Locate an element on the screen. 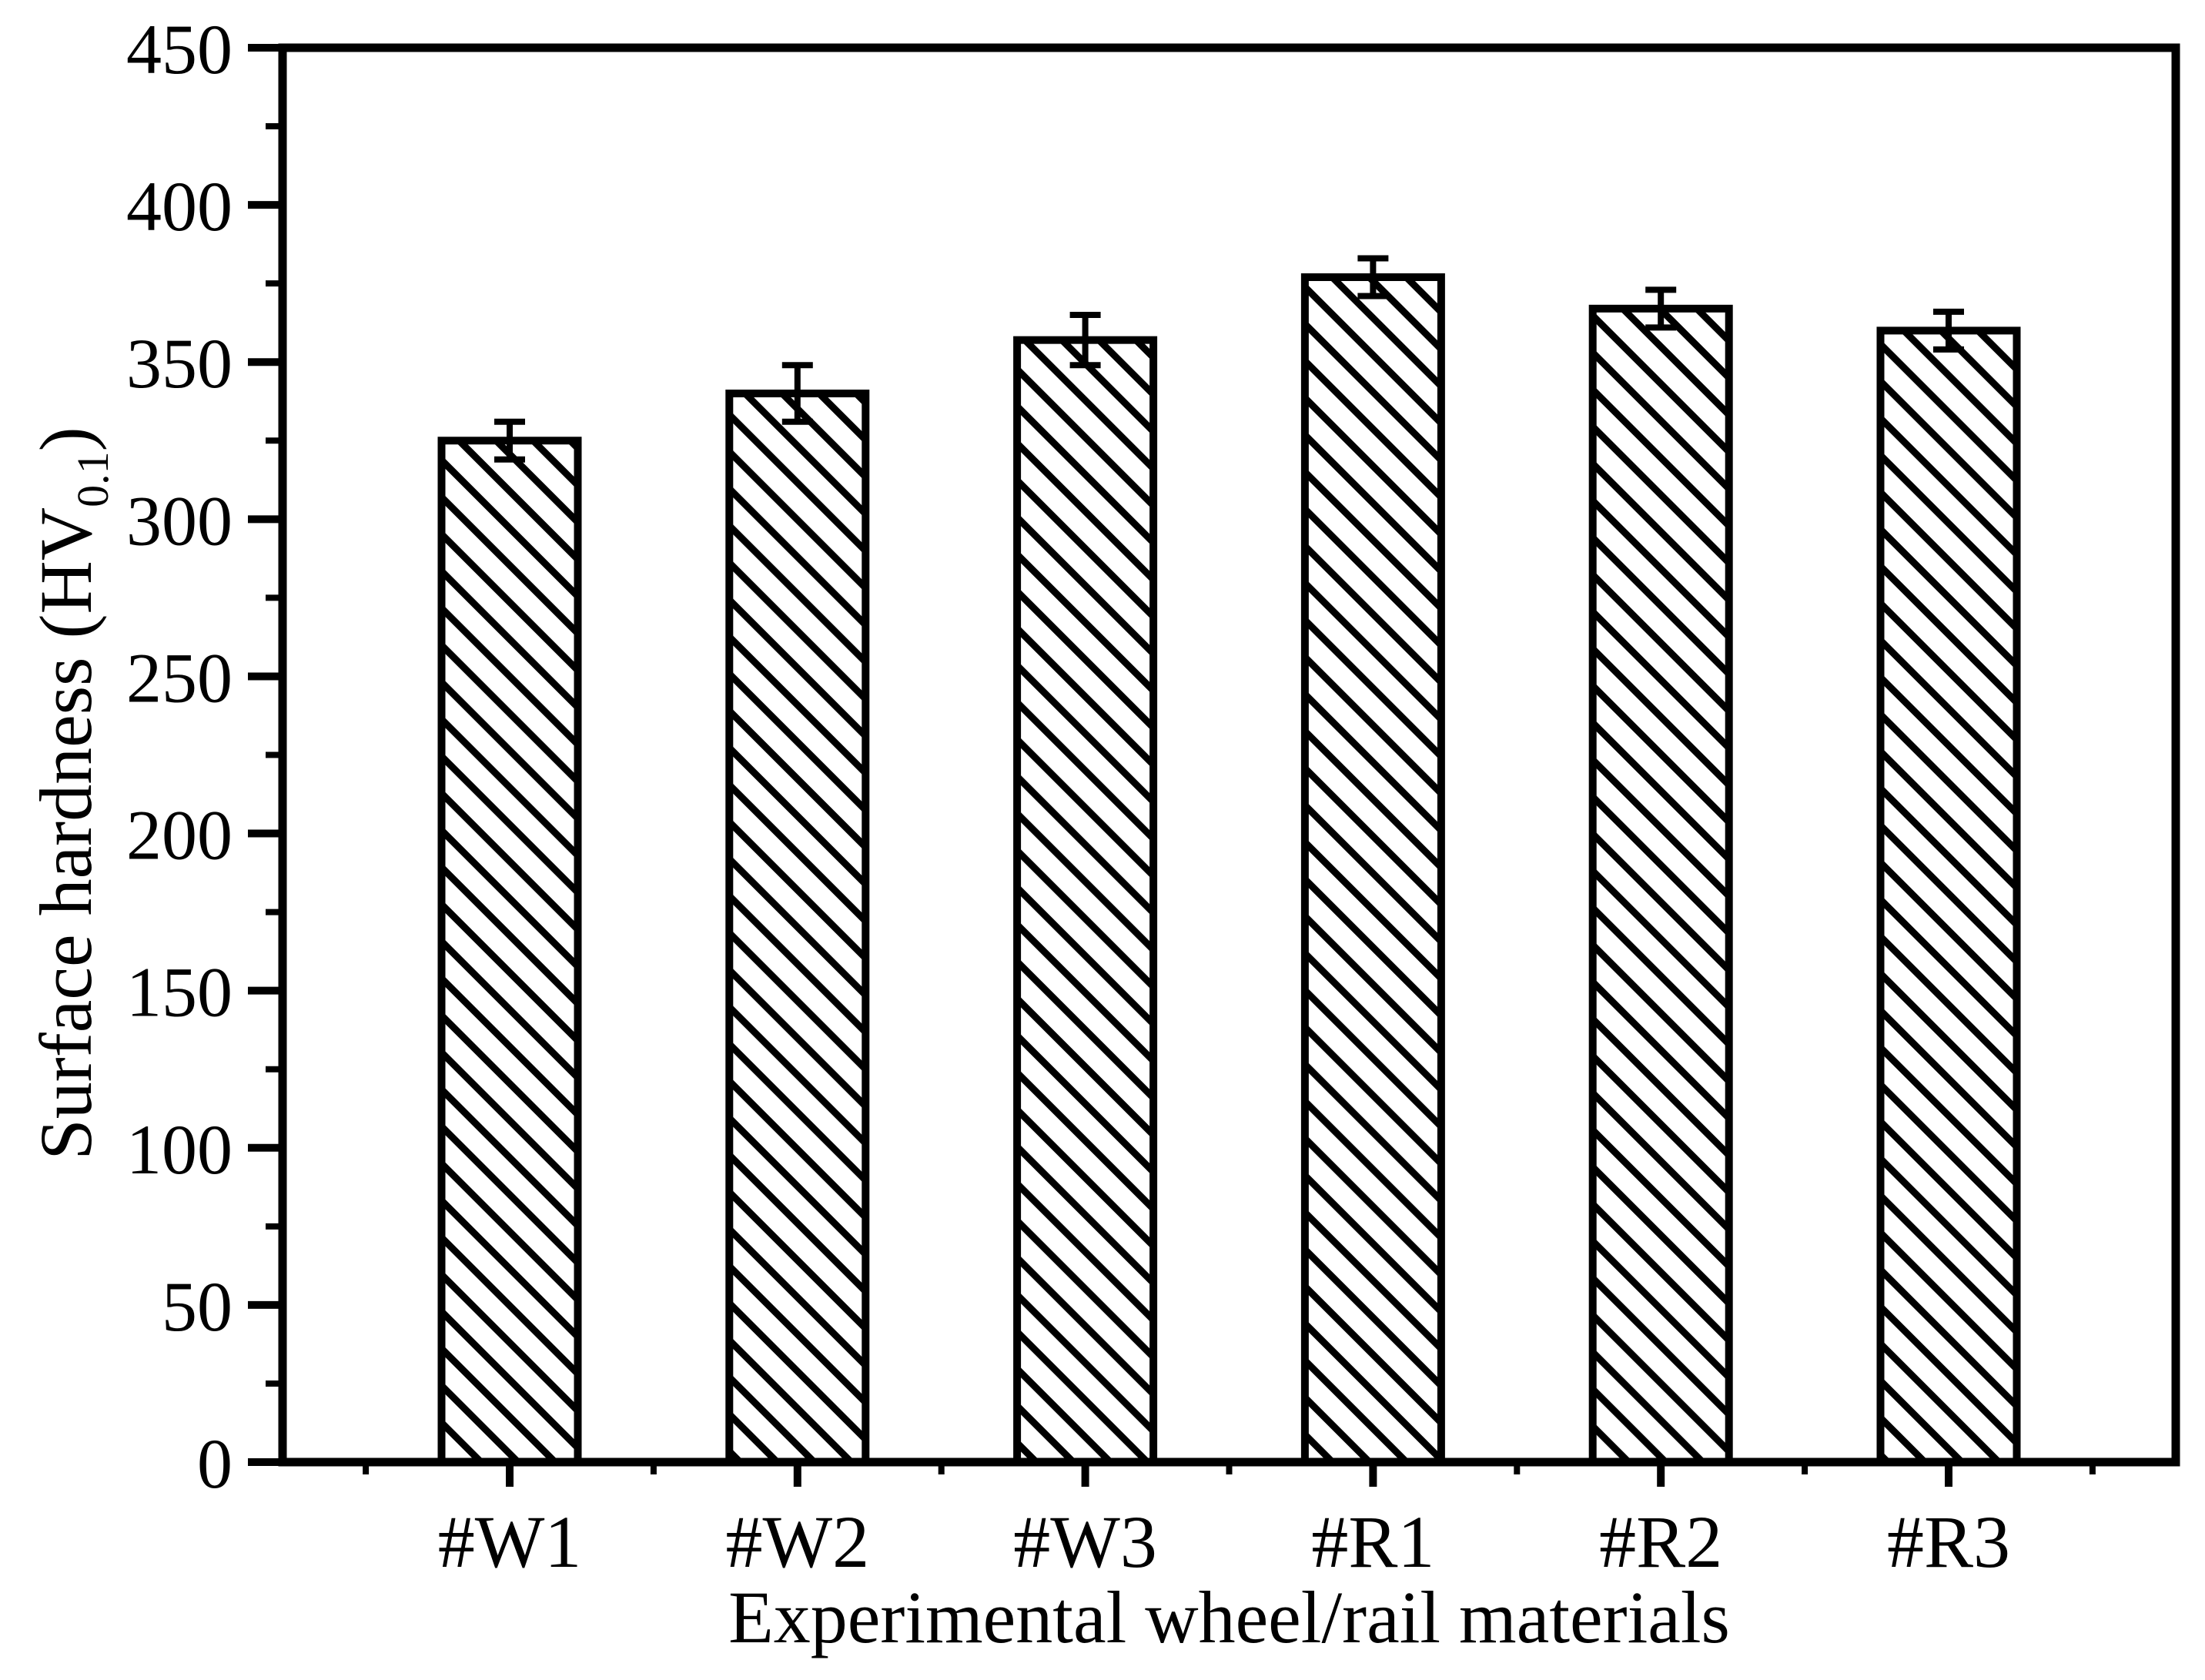 Image resolution: width=2205 pixels, height=1680 pixels. x-tick-label: #W2 is located at coordinates (797, 1542).